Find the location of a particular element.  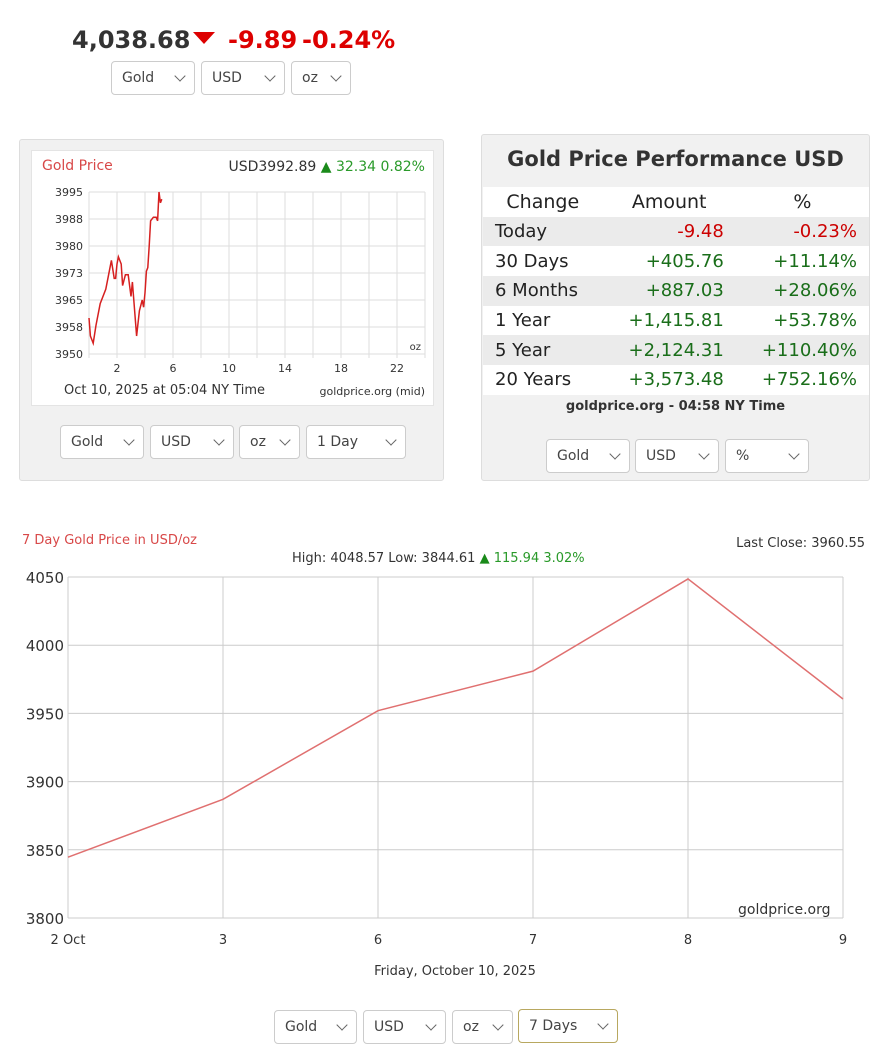

x-tick-label: 2 Oct is located at coordinates (68, 940).